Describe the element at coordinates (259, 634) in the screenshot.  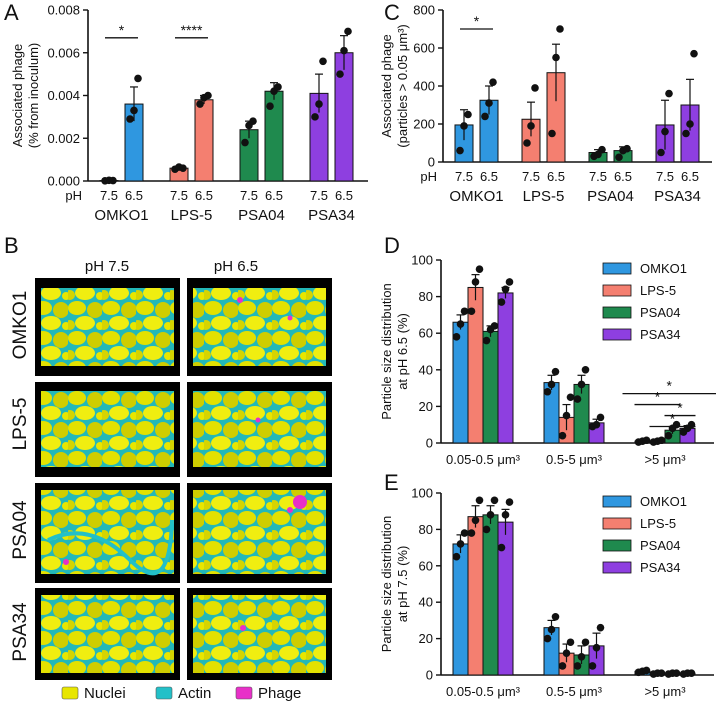
I see `image-psa34-ph65` at that location.